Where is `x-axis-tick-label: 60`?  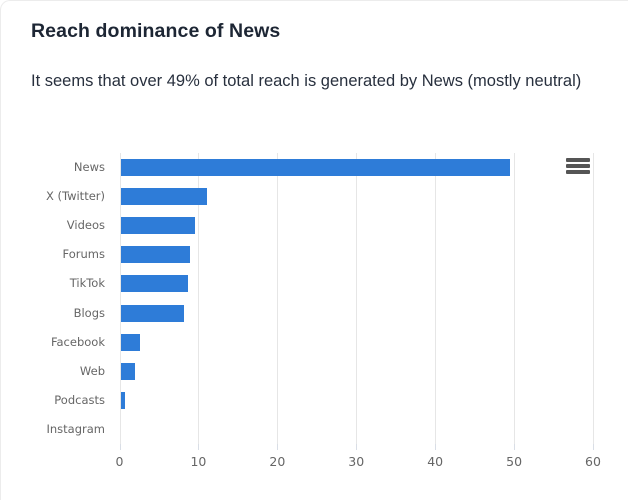
x-axis-tick-label: 60 is located at coordinates (593, 461).